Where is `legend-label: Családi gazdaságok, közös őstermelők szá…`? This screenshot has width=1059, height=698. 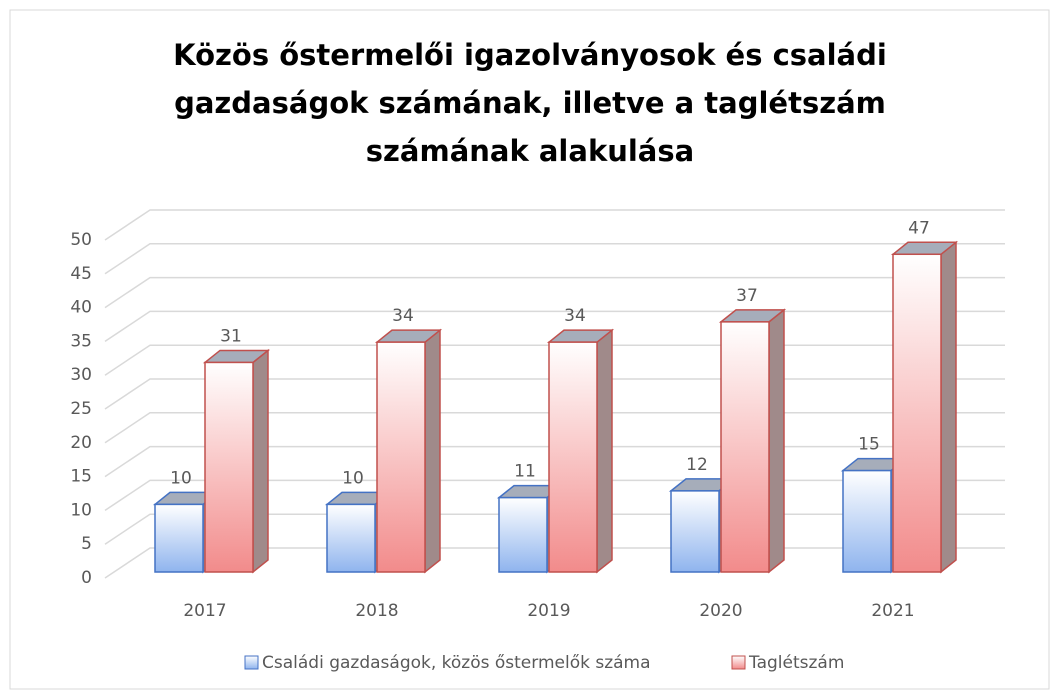
legend-label: Családi gazdaságok, közös őstermelők szá… is located at coordinates (456, 663).